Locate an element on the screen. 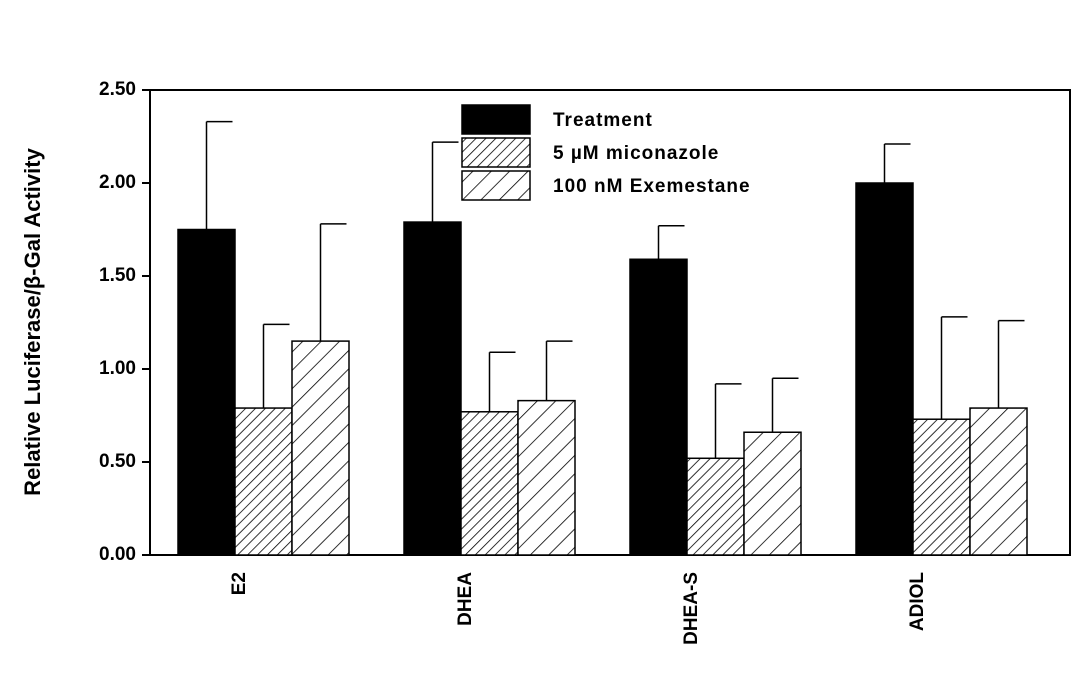 The height and width of the screenshot is (674, 1076). x-tick-label: ADIOL is located at coordinates (917, 602).